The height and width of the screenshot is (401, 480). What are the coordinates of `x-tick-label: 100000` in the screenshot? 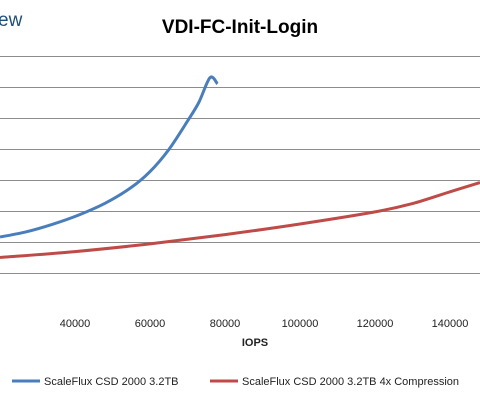 It's located at (300, 324).